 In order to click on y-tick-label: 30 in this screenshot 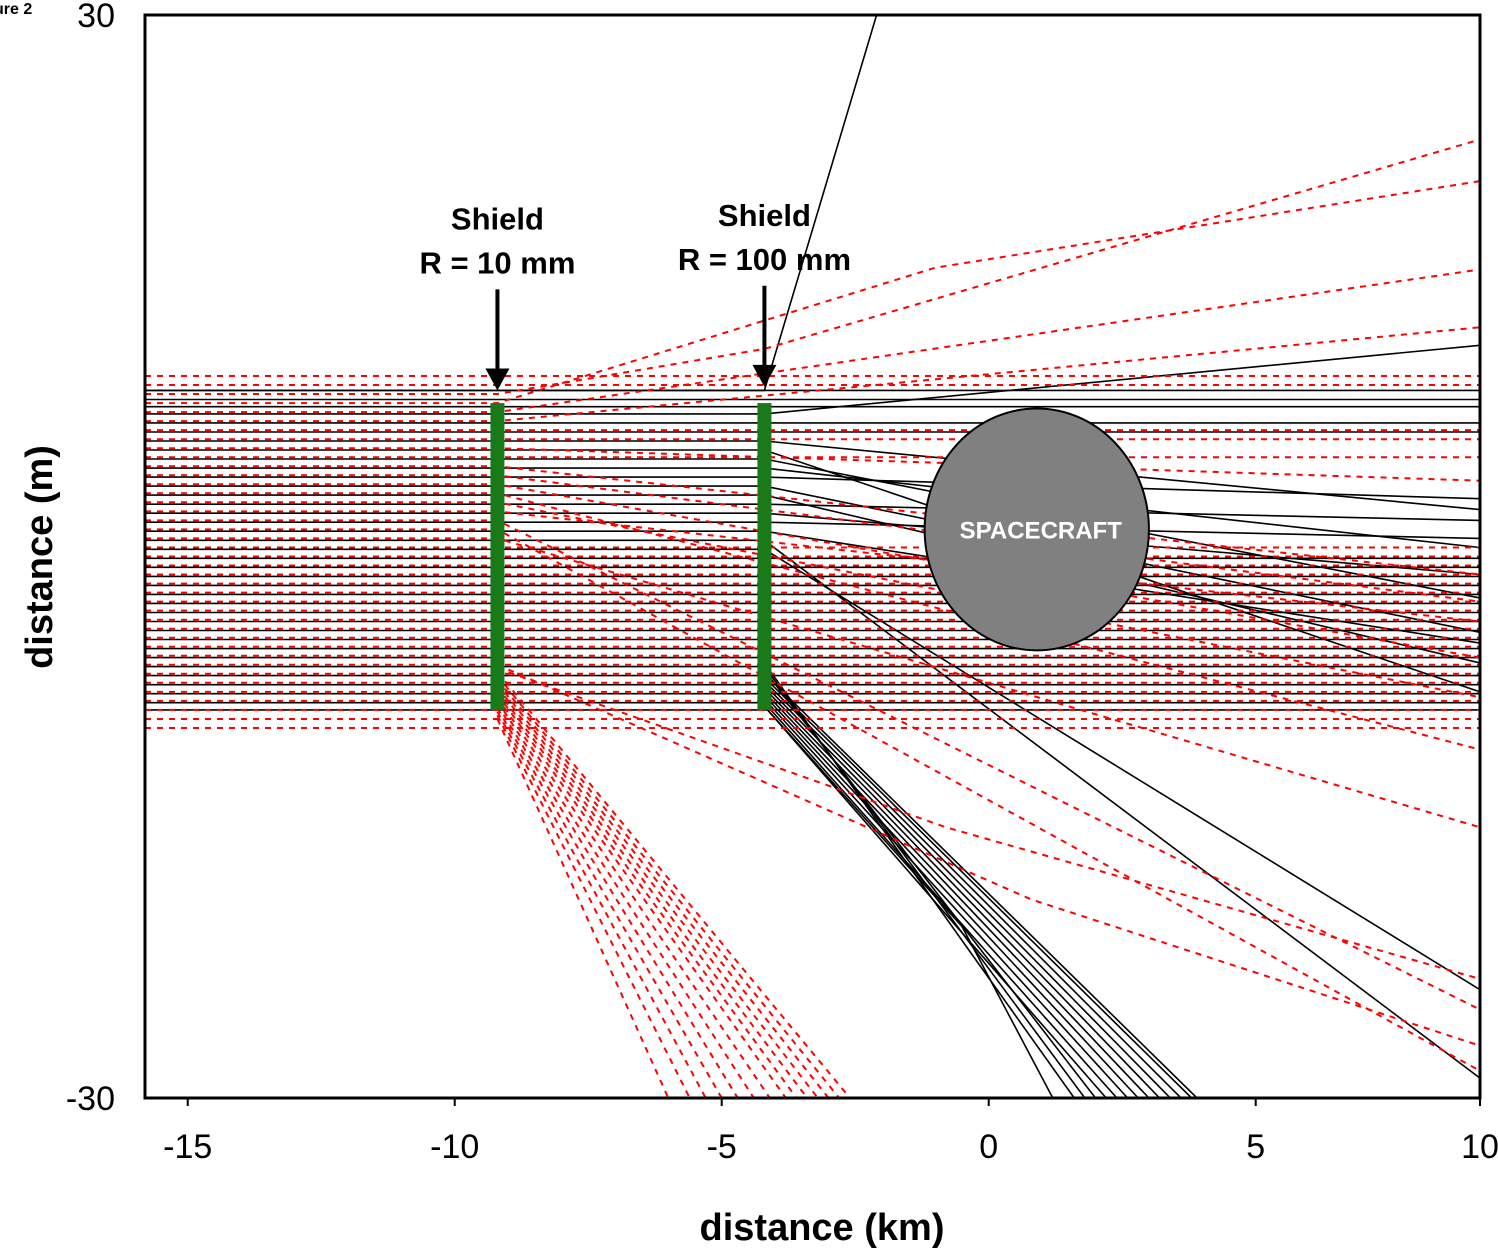, I will do `click(96, 17)`.